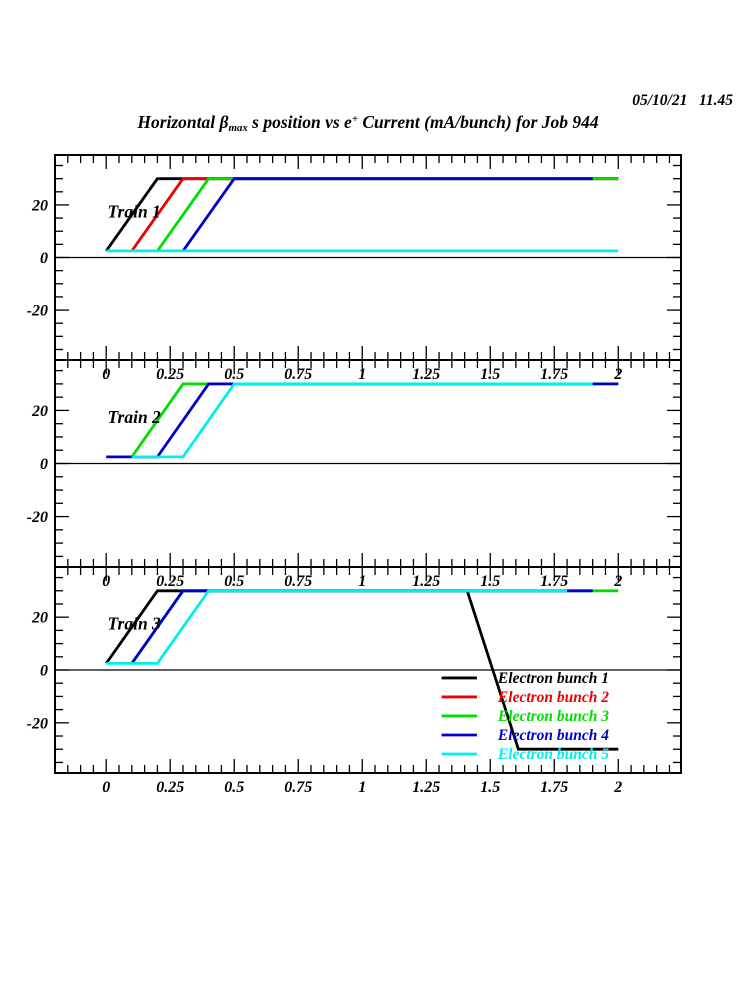 The width and height of the screenshot is (750, 1000). What do you see at coordinates (170, 787) in the screenshot?
I see `x-tick-label-train-3-0.25: 0.25` at bounding box center [170, 787].